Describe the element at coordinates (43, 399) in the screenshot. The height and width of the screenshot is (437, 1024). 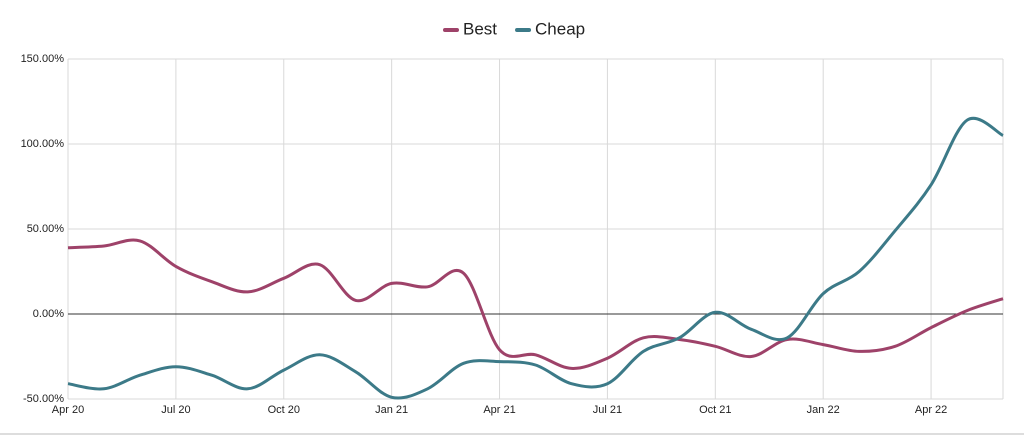
I see `y-tick-label: -50.00%` at that location.